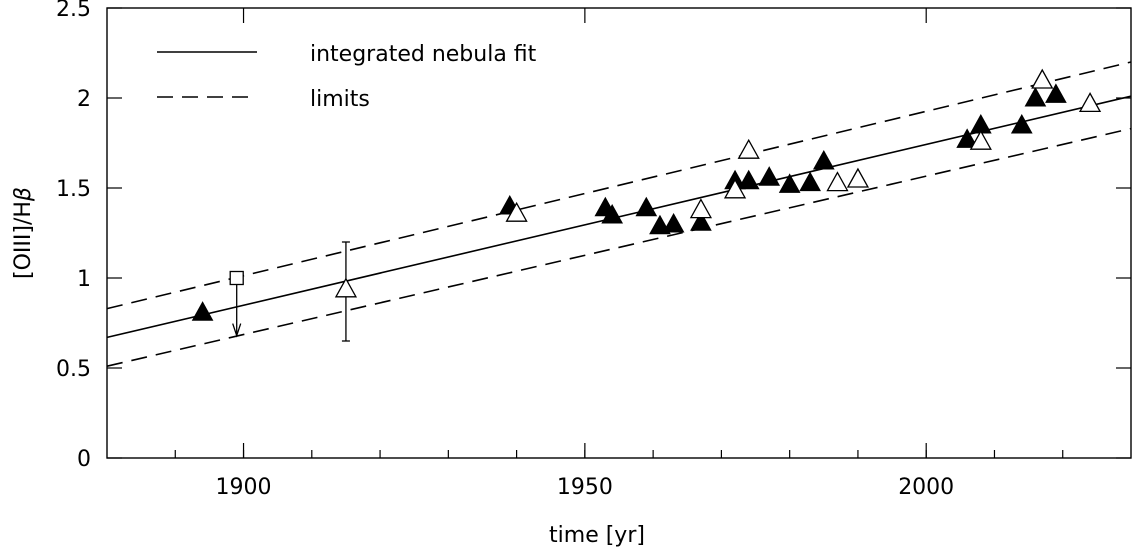  What do you see at coordinates (84, 459) in the screenshot?
I see `y-tick-label: 0` at bounding box center [84, 459].